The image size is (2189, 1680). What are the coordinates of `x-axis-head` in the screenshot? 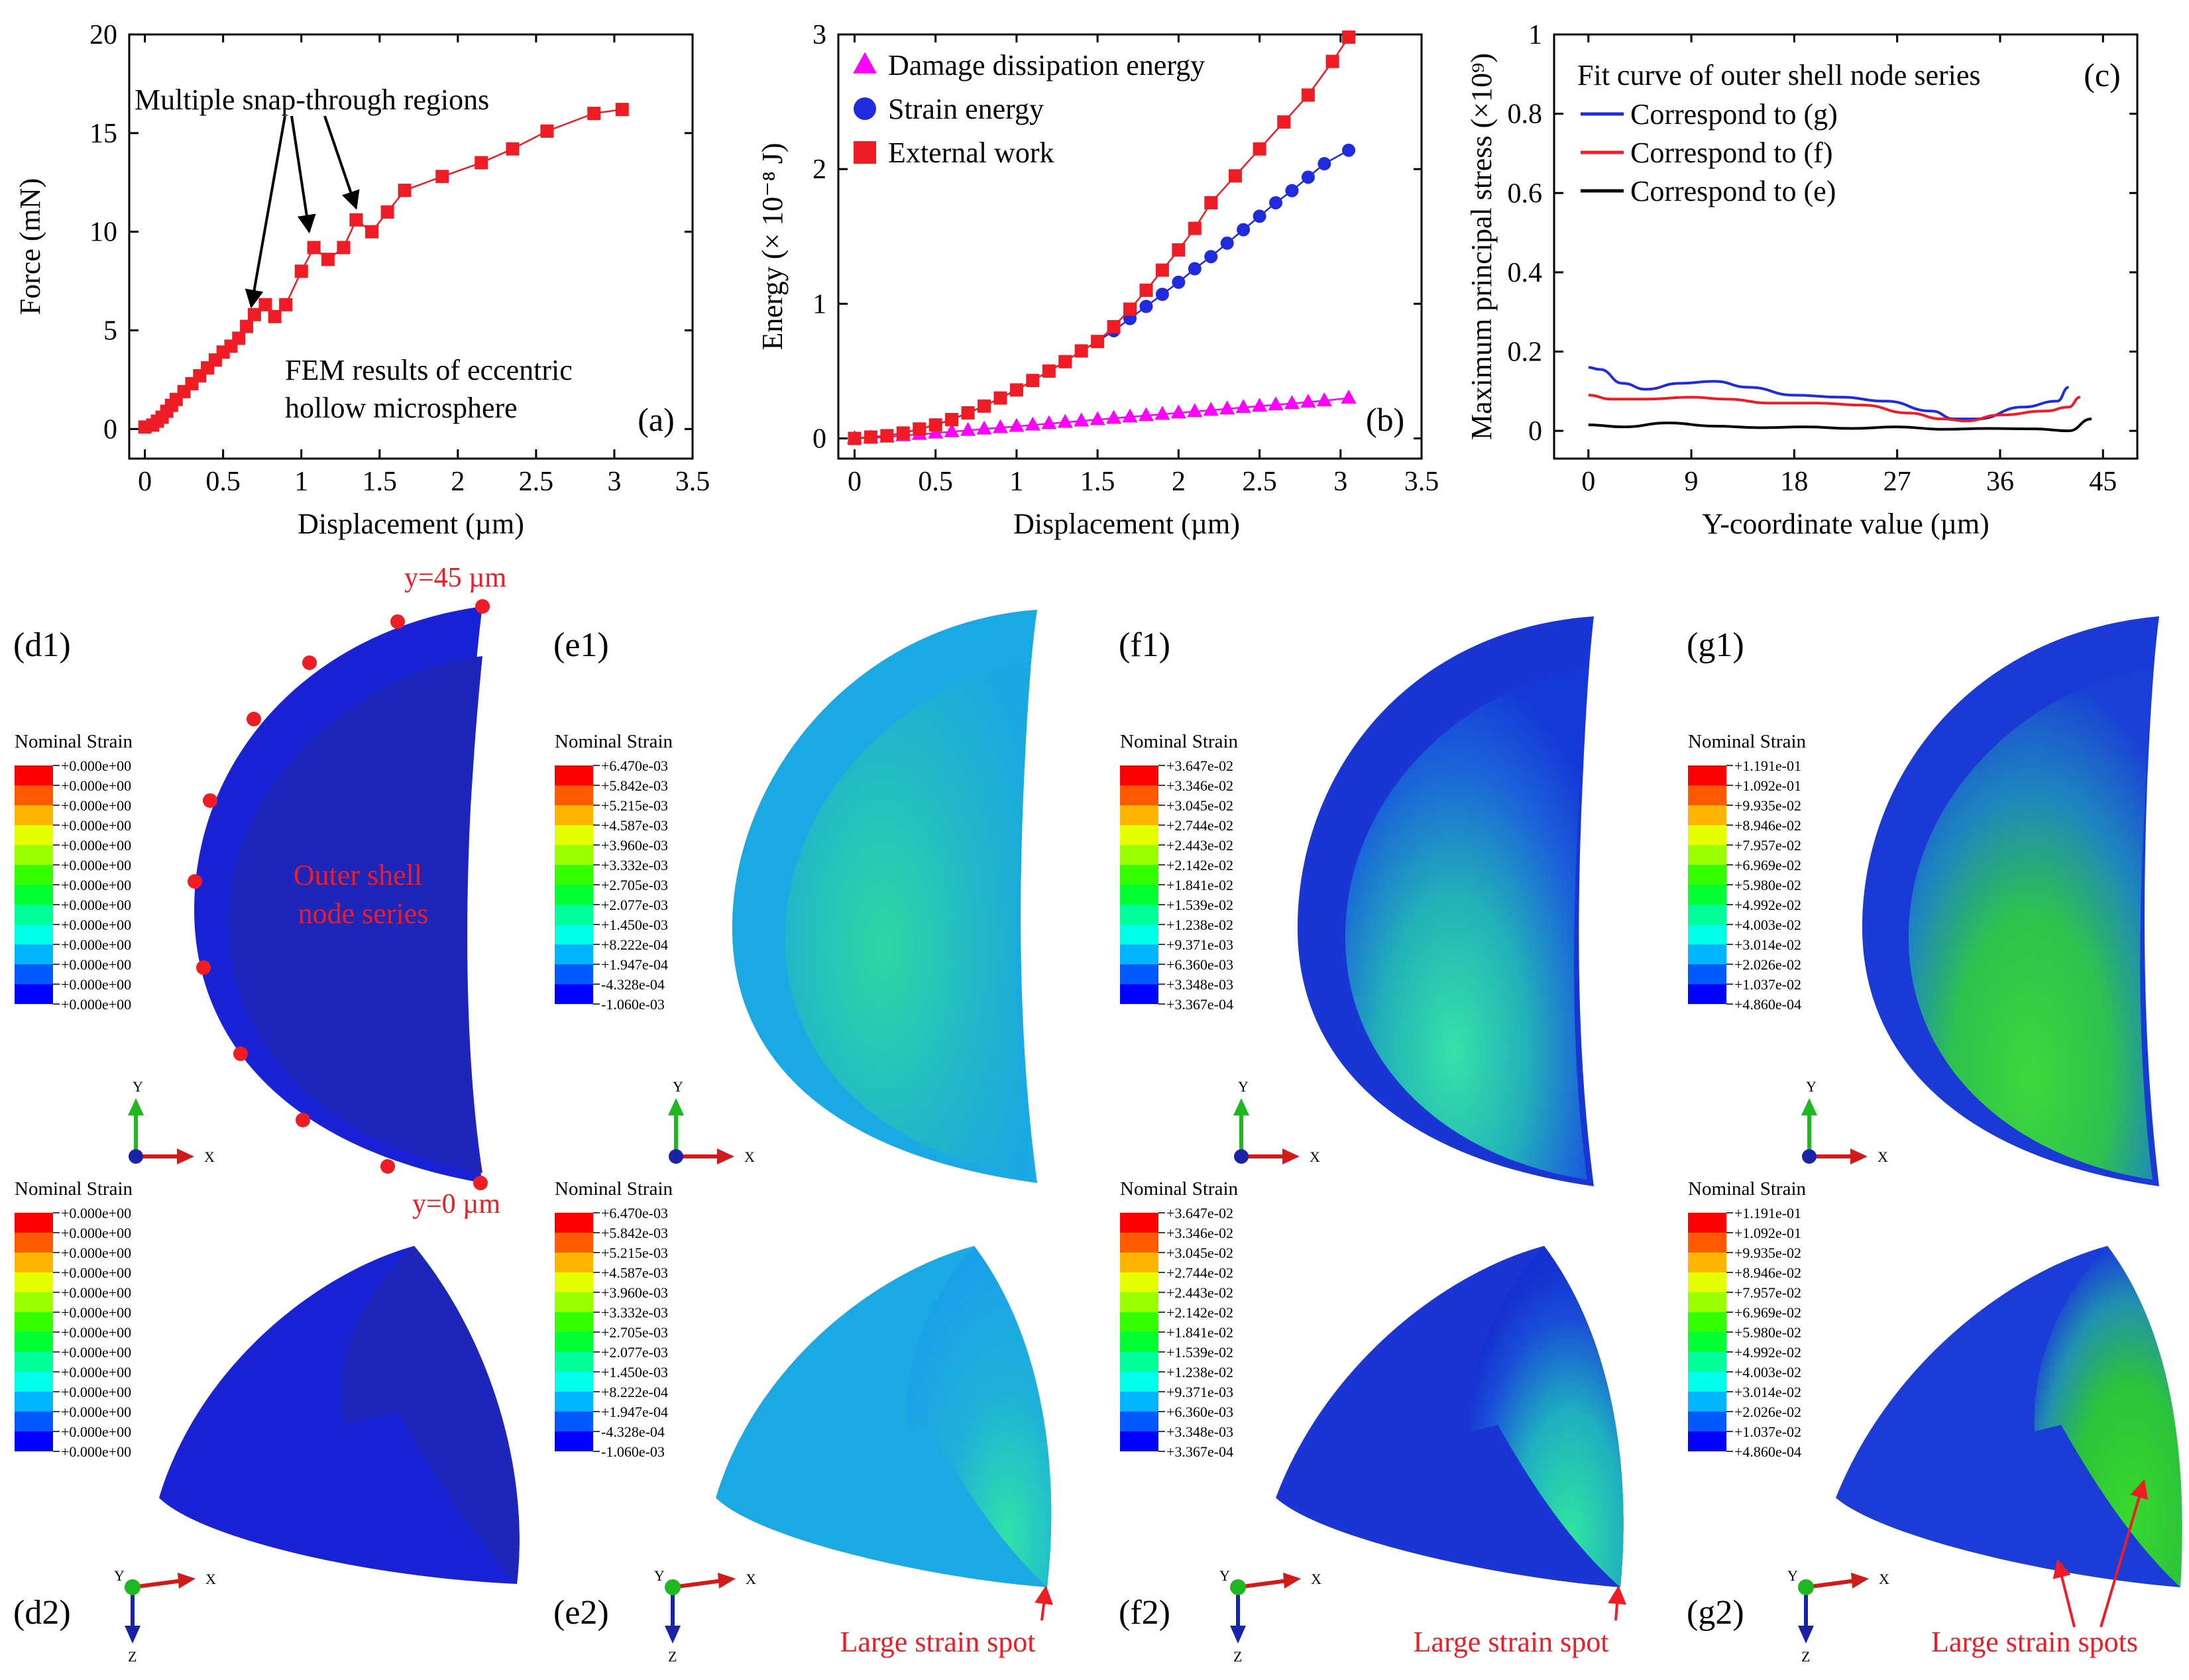 It's located at (187, 1581).